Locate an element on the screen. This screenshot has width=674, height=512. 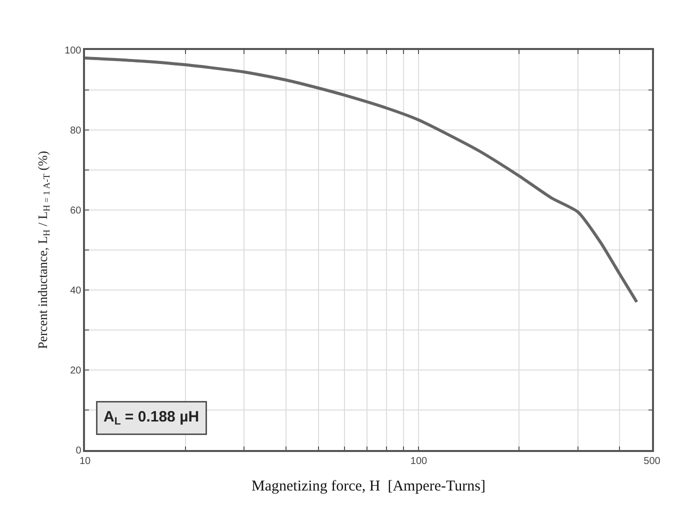
y-tick-label: 0 is located at coordinates (79, 451).